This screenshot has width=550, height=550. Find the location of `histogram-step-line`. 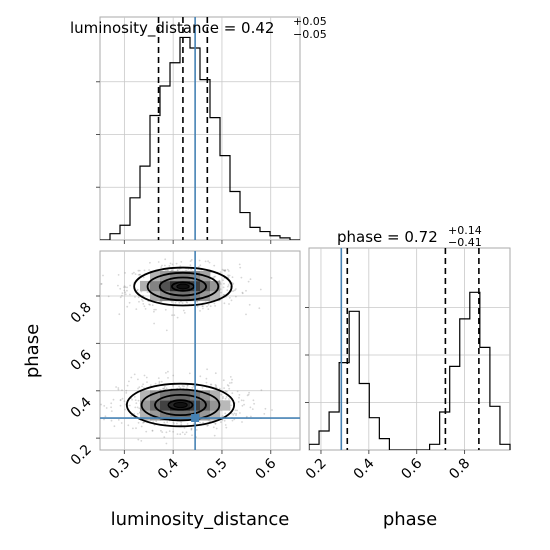

histogram-step-line is located at coordinates (410, 370).